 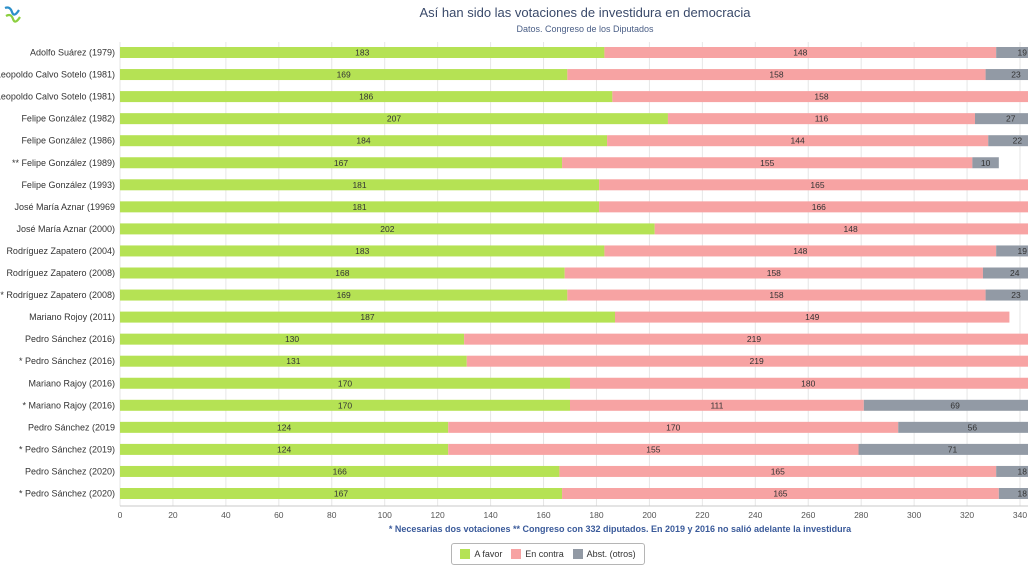 What do you see at coordinates (490, 515) in the screenshot?
I see `x-tick-label: 140` at bounding box center [490, 515].